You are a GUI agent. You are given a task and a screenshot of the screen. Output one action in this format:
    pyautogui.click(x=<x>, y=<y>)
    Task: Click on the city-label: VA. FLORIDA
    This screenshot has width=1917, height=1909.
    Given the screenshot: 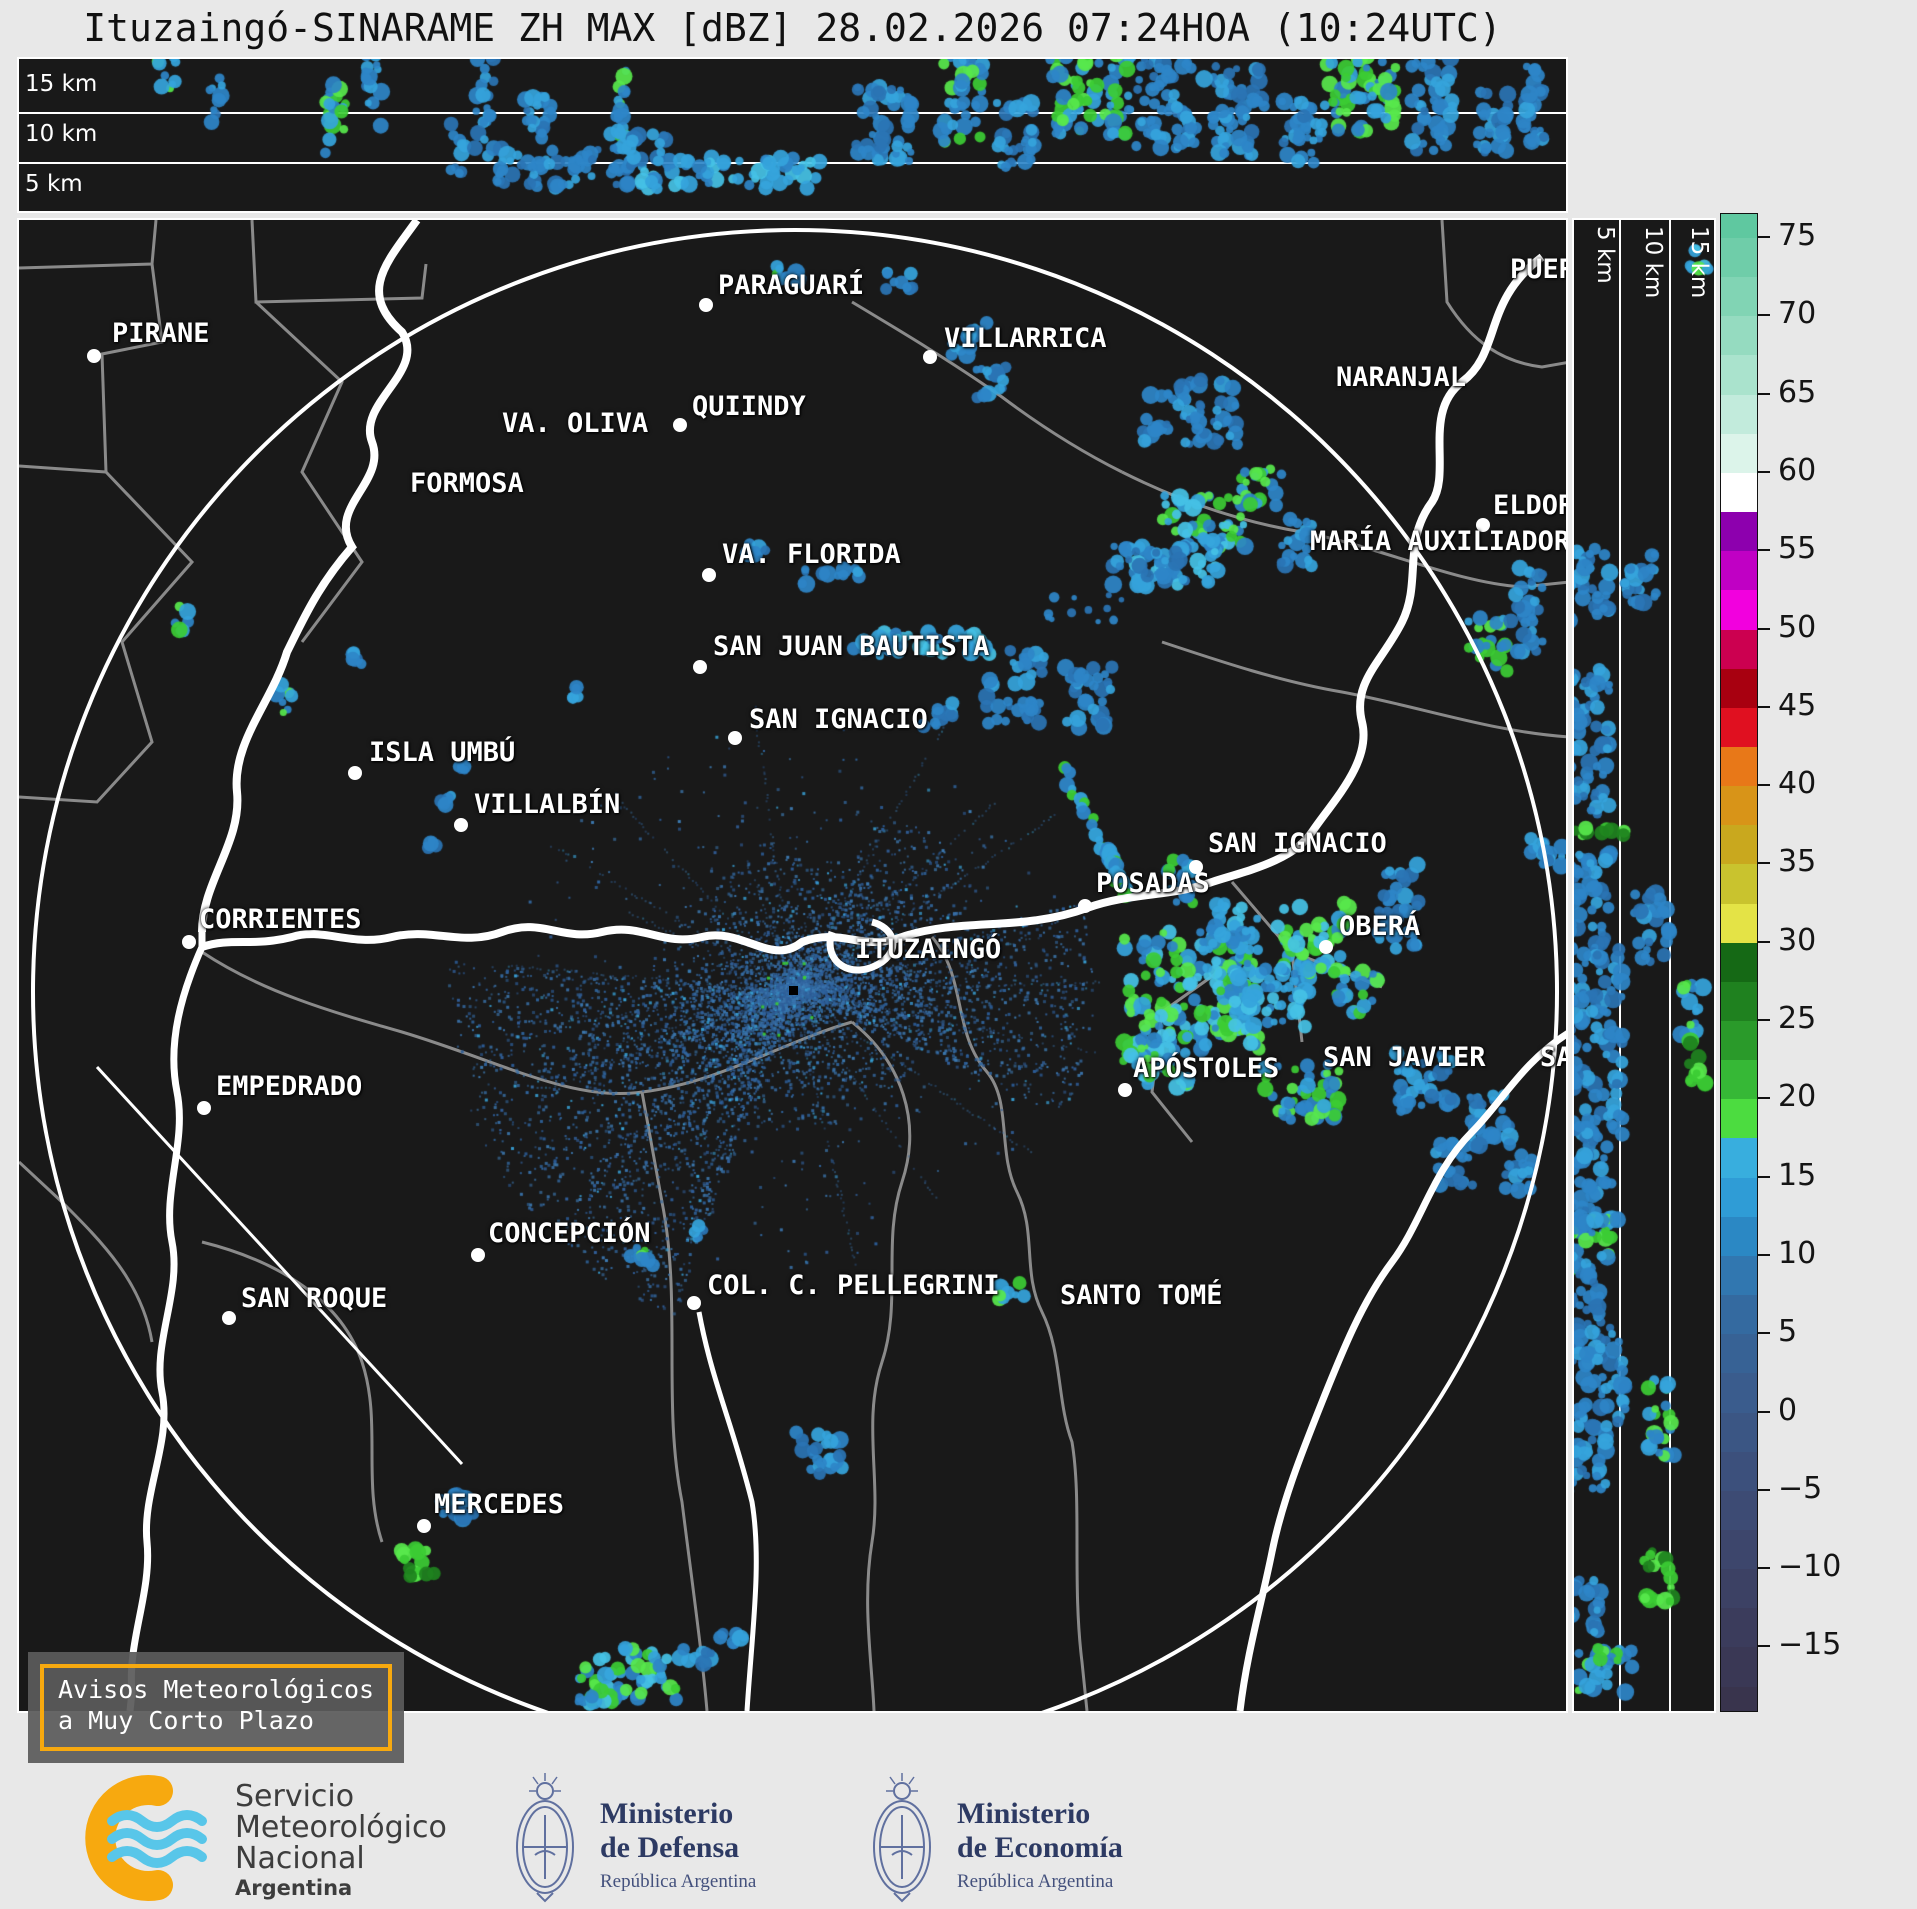 What is the action you would take?
    pyautogui.click(x=811, y=554)
    